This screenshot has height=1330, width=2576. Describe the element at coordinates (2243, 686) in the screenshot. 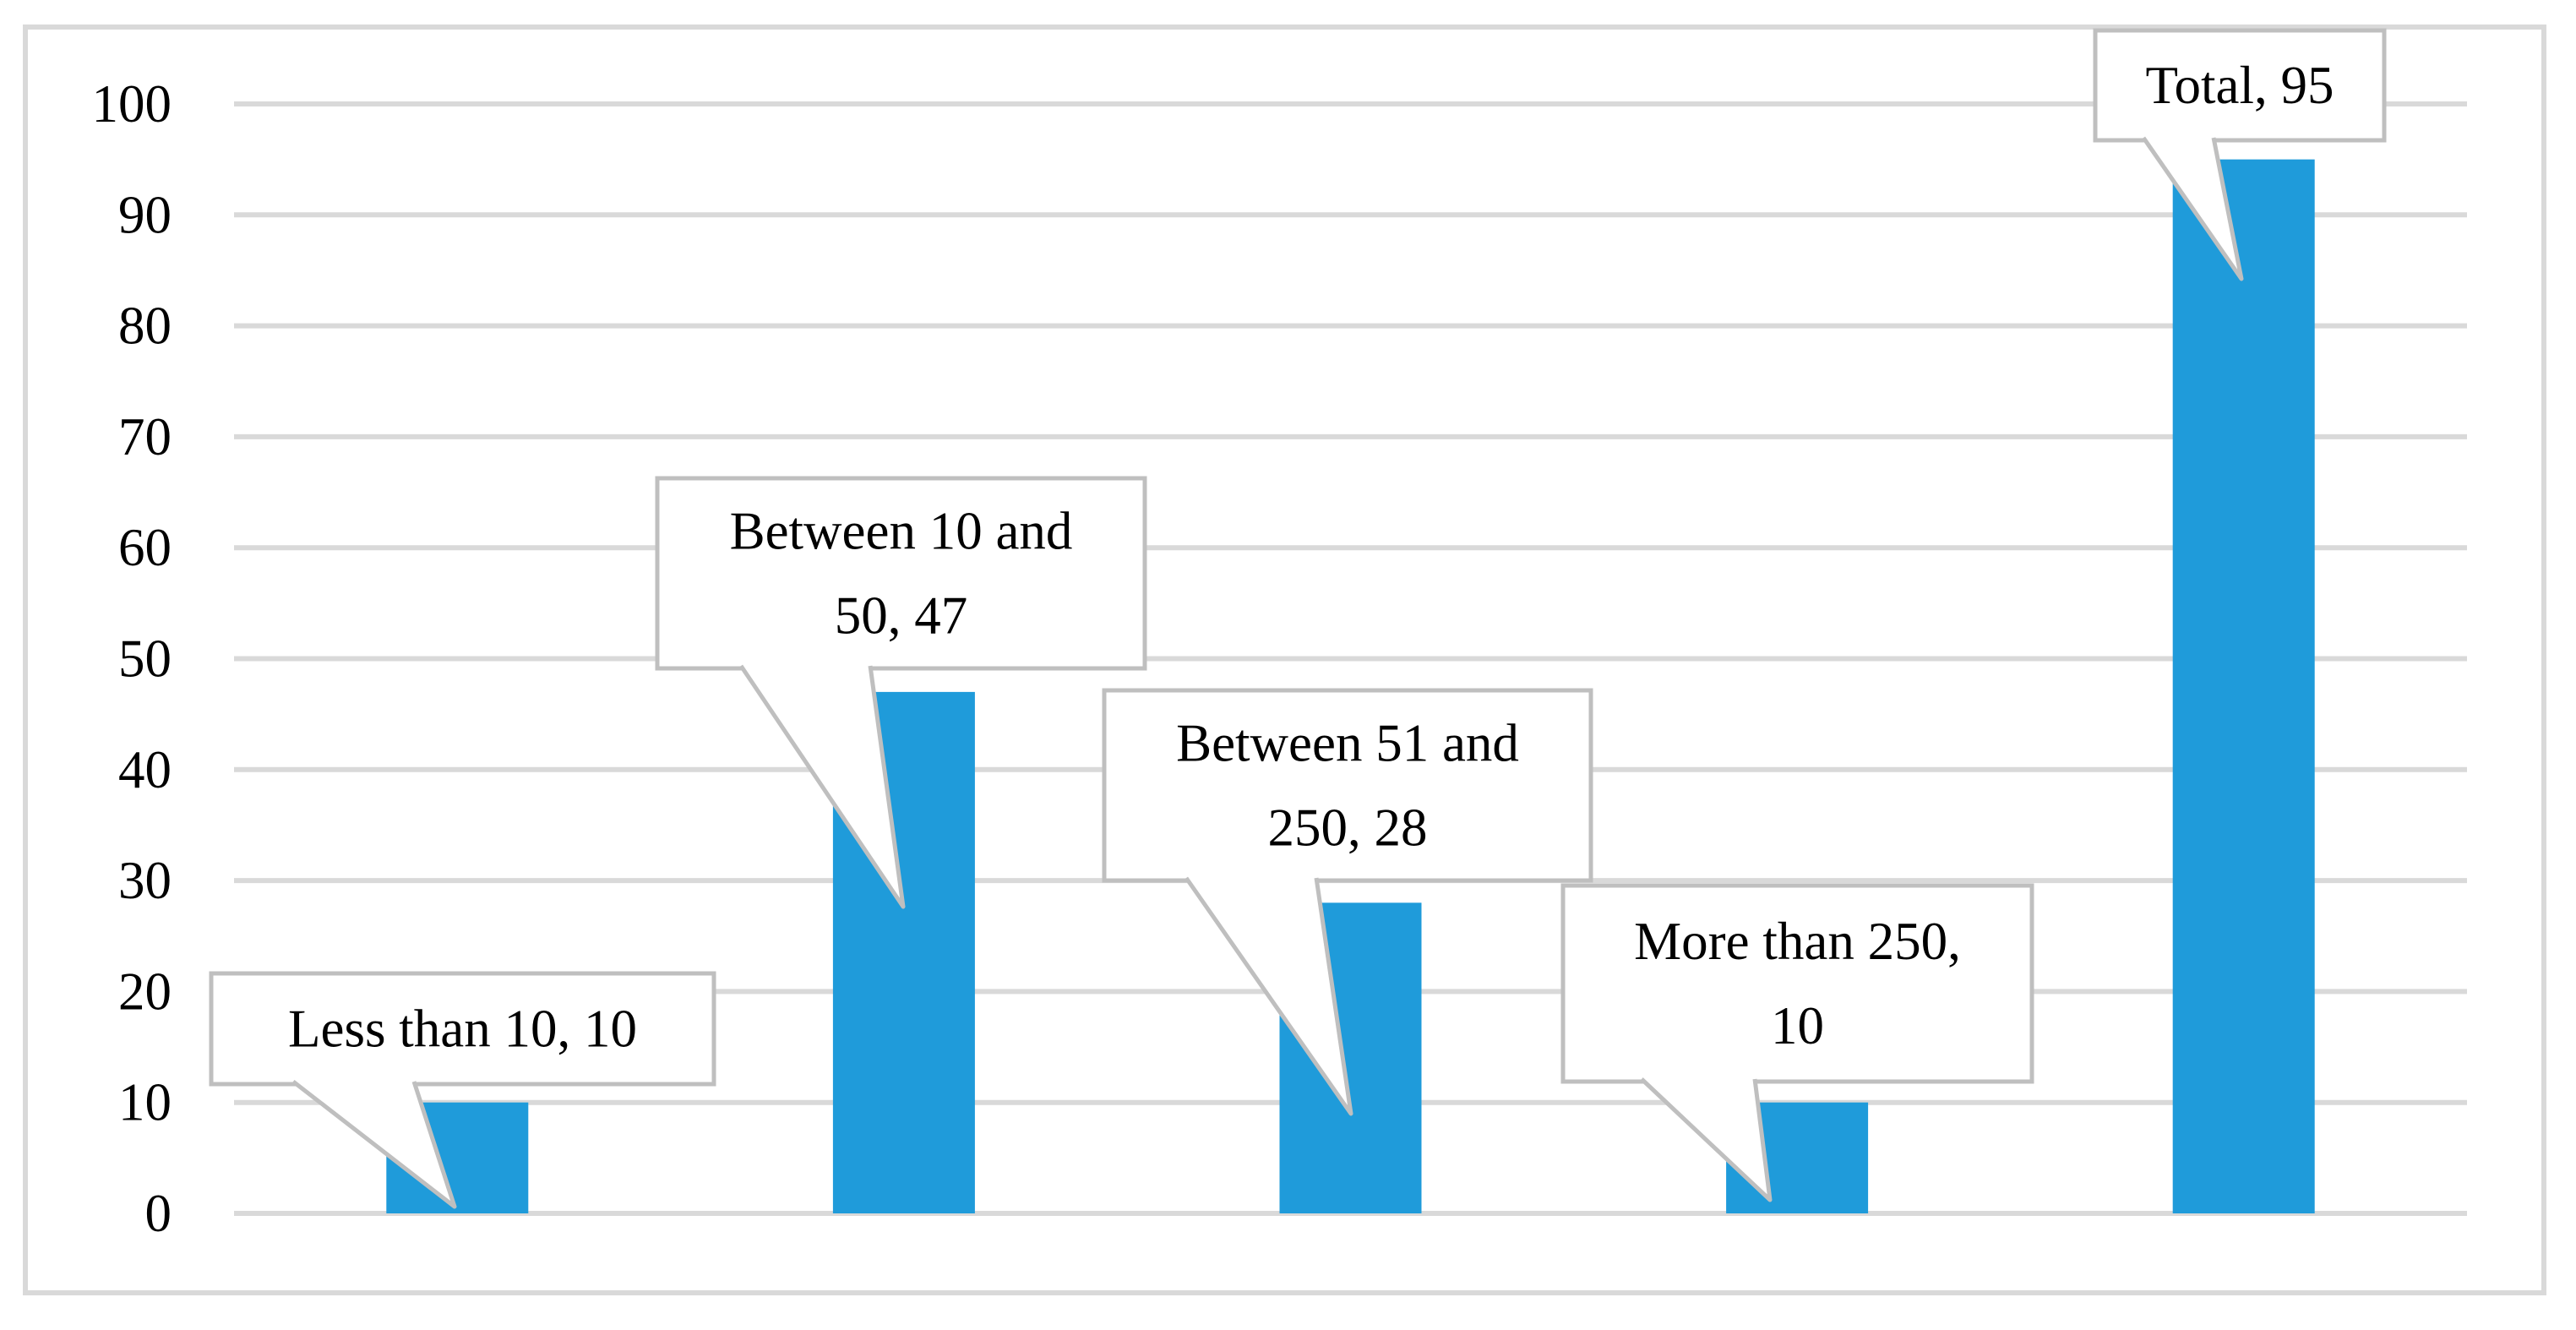

I see `bar-total` at that location.